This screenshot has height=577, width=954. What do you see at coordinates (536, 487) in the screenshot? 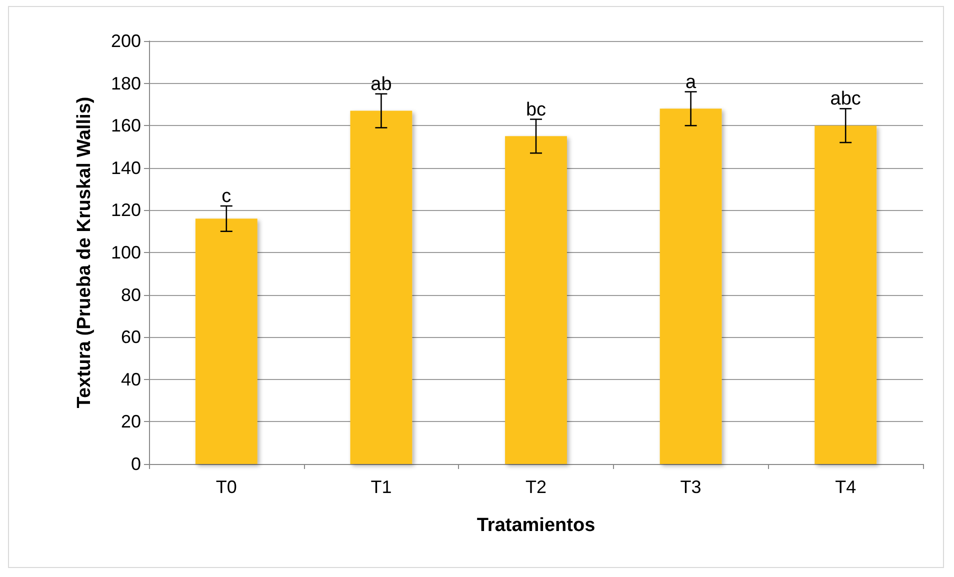
I see `x-tick-label: T2` at bounding box center [536, 487].